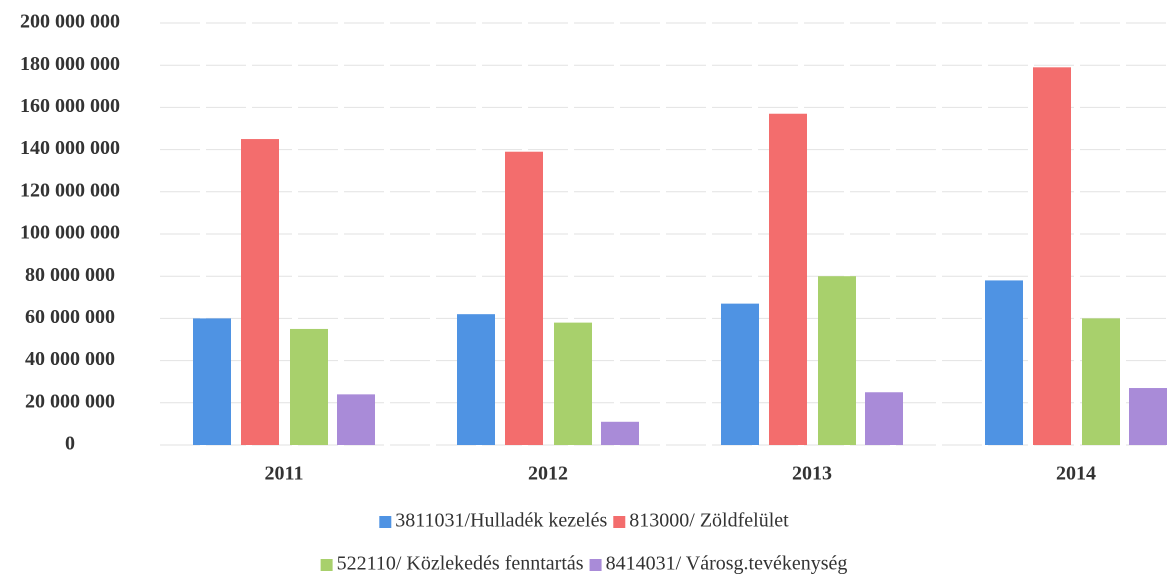 The width and height of the screenshot is (1168, 578). Describe the element at coordinates (548, 474) in the screenshot. I see `x-tick-label: 2012` at that location.